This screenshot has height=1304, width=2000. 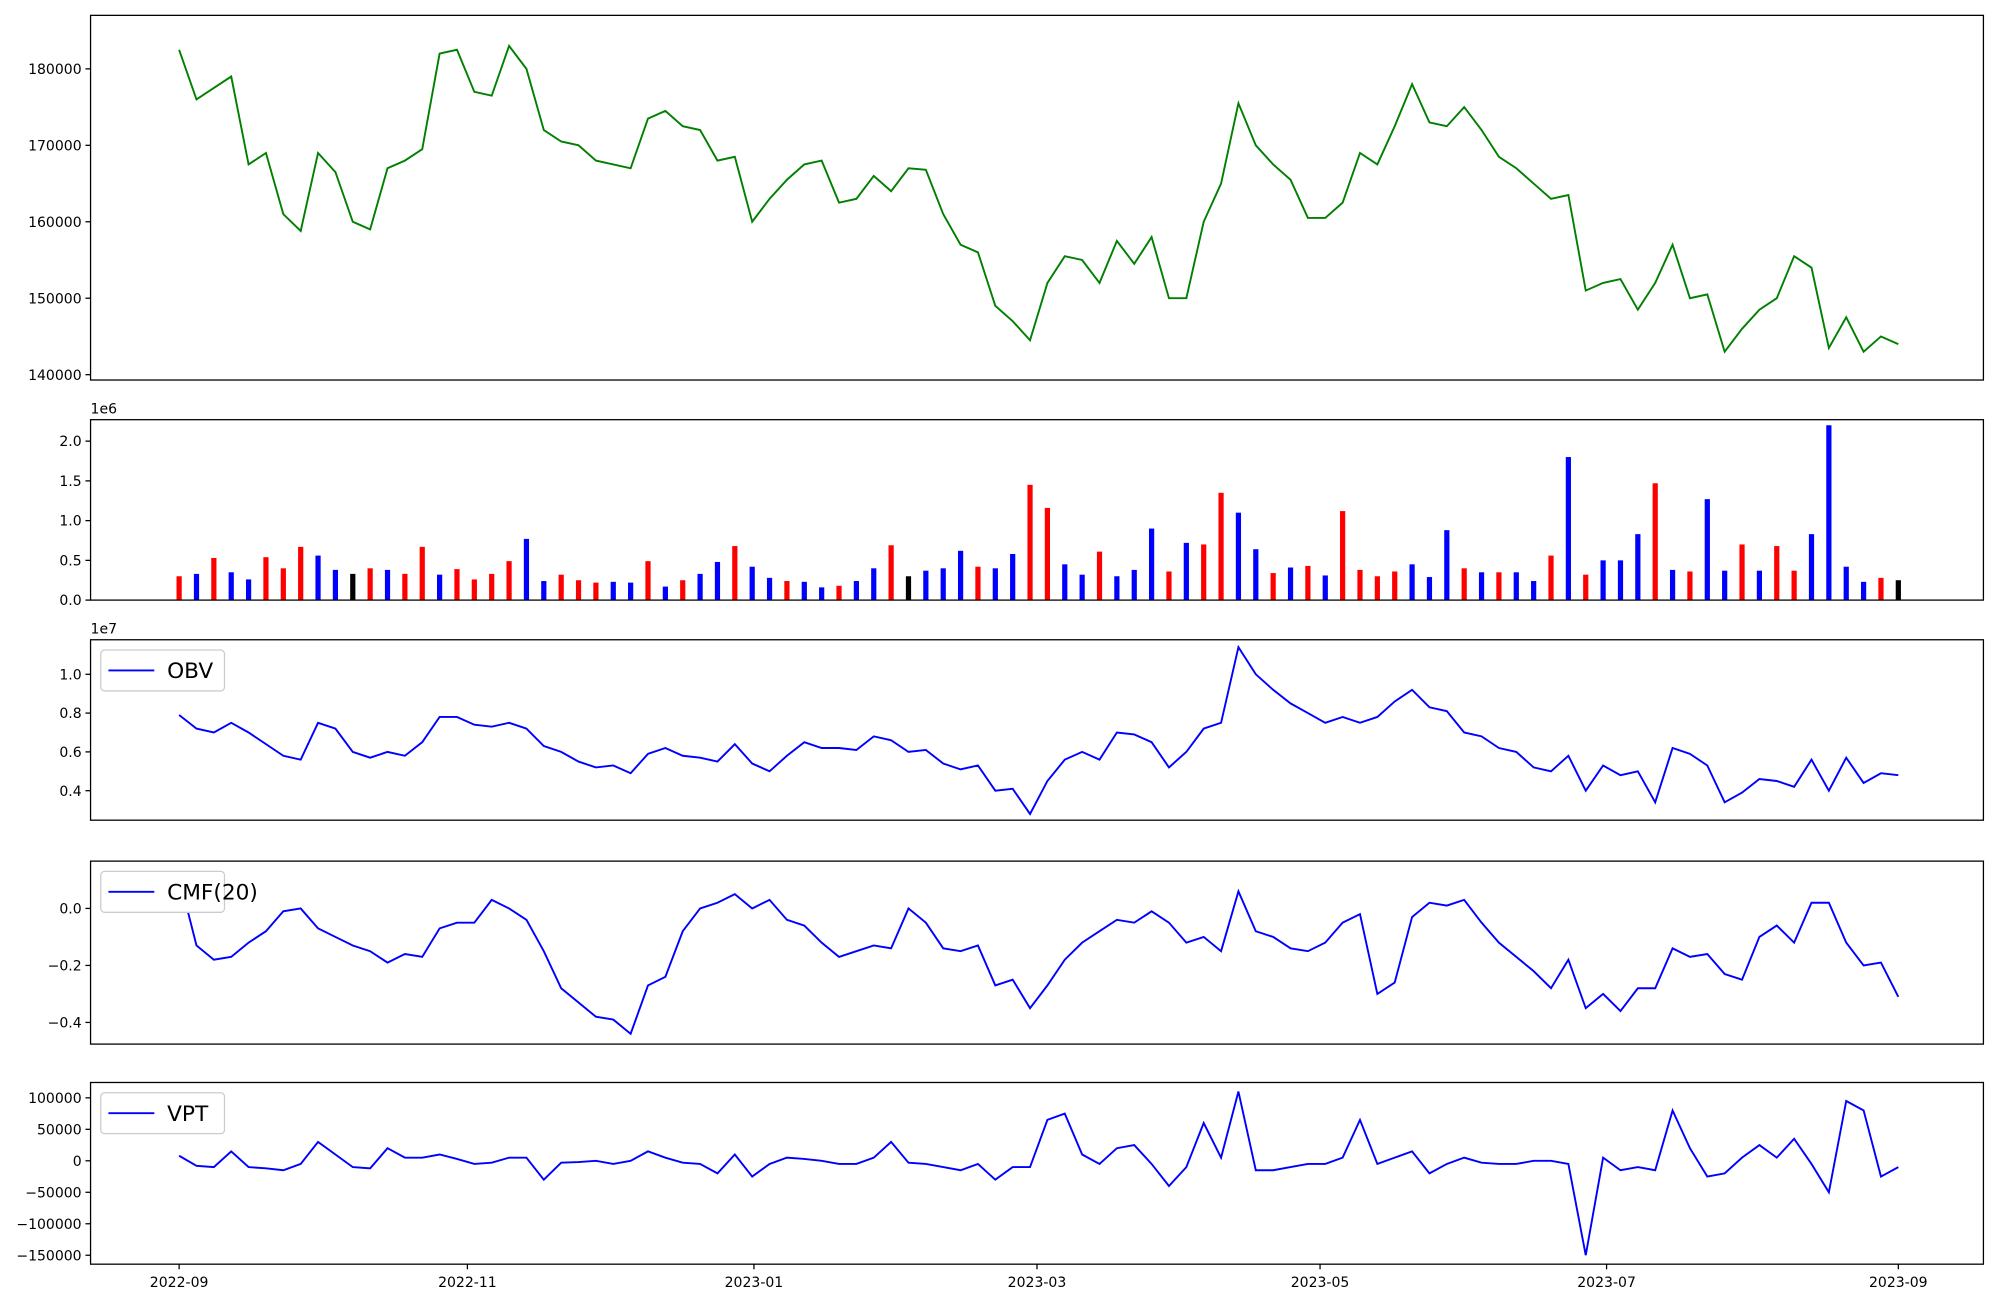 I want to click on y-tick-label: 0.8, so click(x=70, y=714).